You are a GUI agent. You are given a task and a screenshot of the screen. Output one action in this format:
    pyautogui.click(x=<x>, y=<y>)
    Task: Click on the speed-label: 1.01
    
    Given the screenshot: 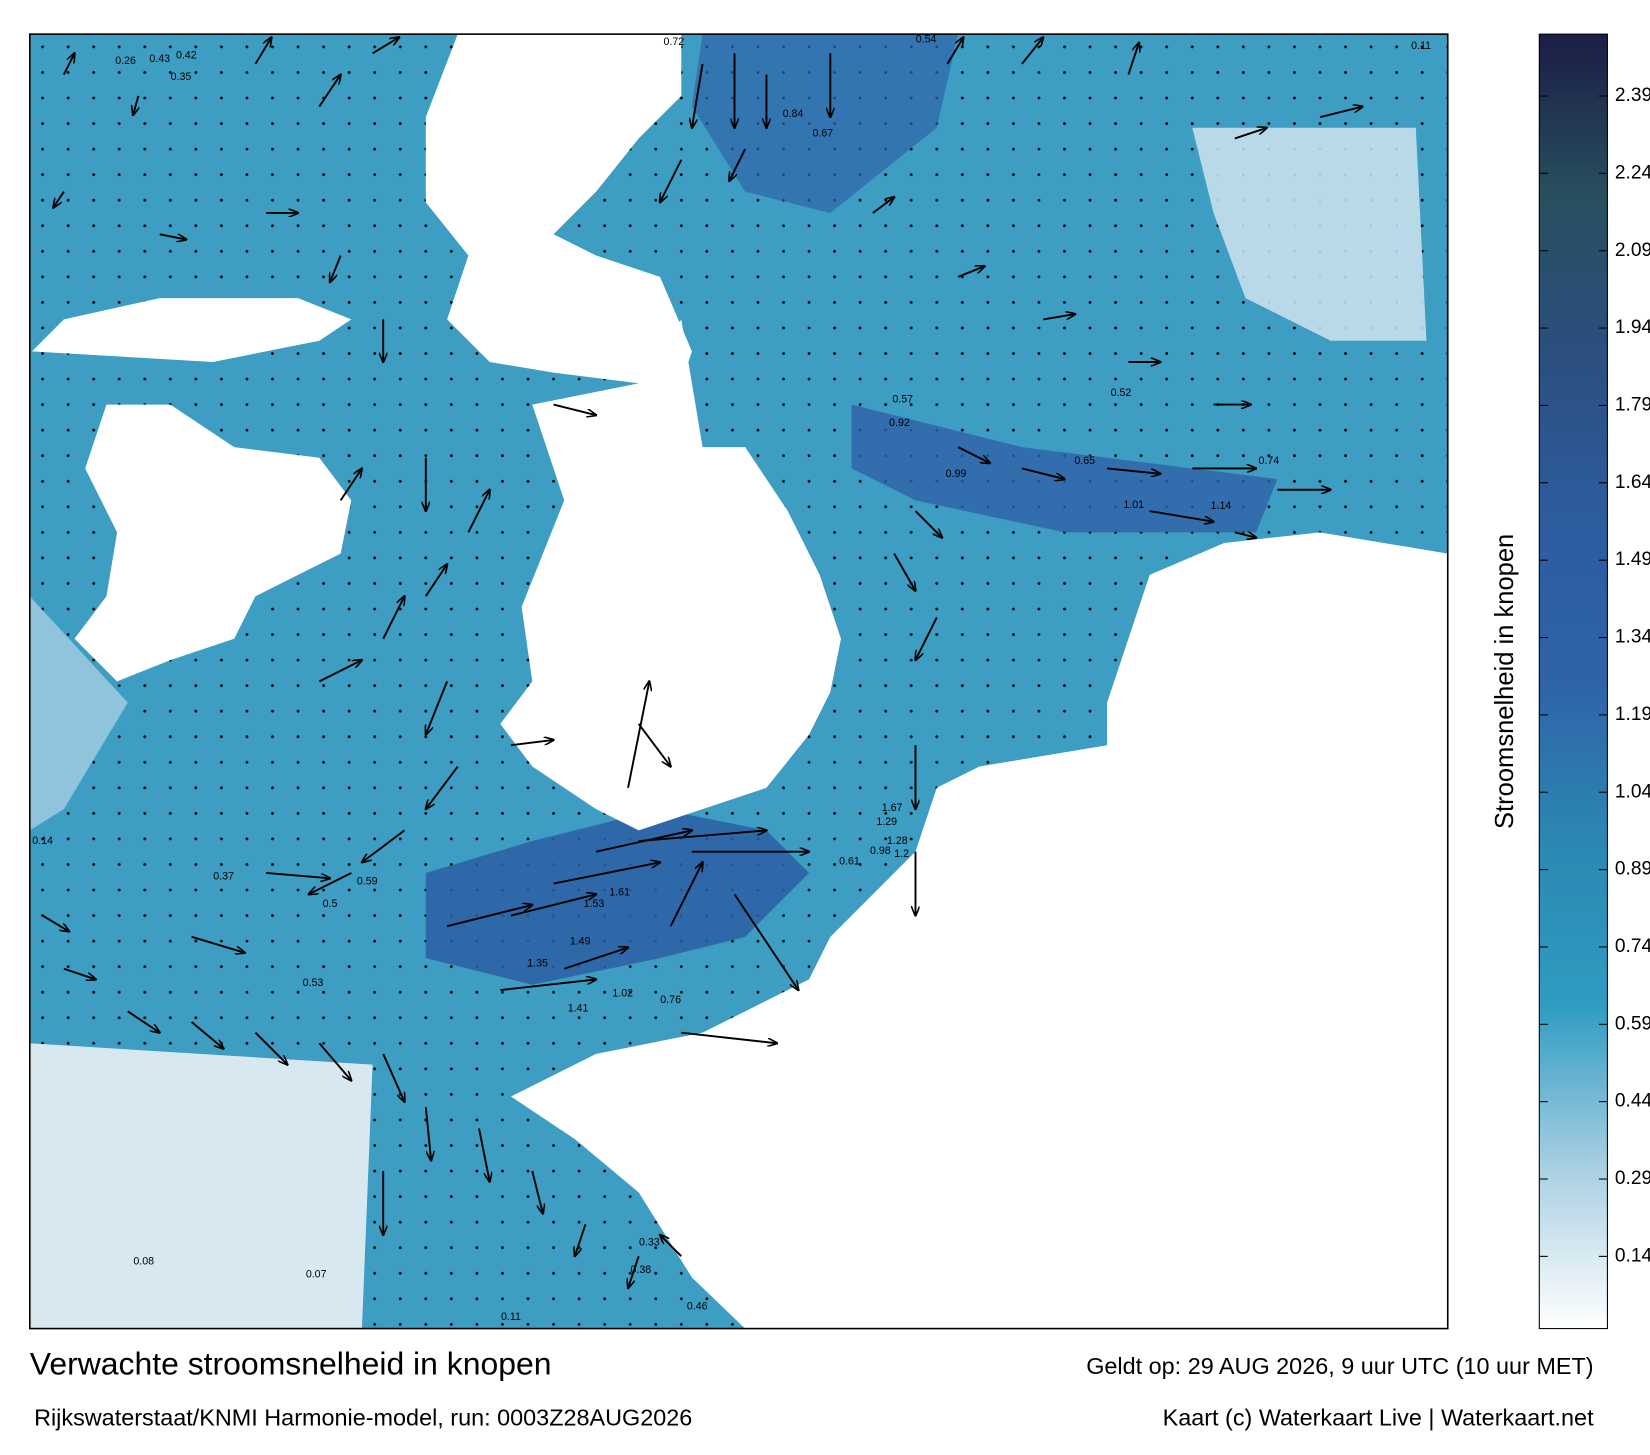 What is the action you would take?
    pyautogui.click(x=1133, y=505)
    